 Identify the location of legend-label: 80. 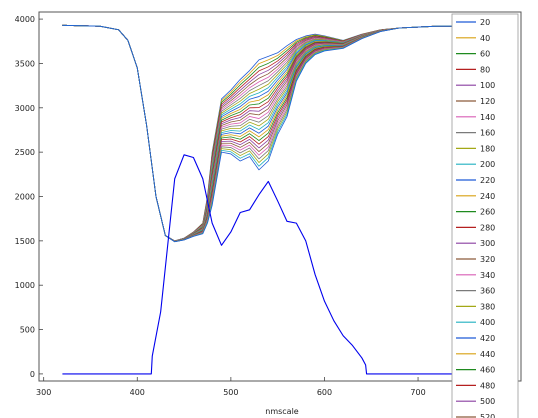
(485, 69).